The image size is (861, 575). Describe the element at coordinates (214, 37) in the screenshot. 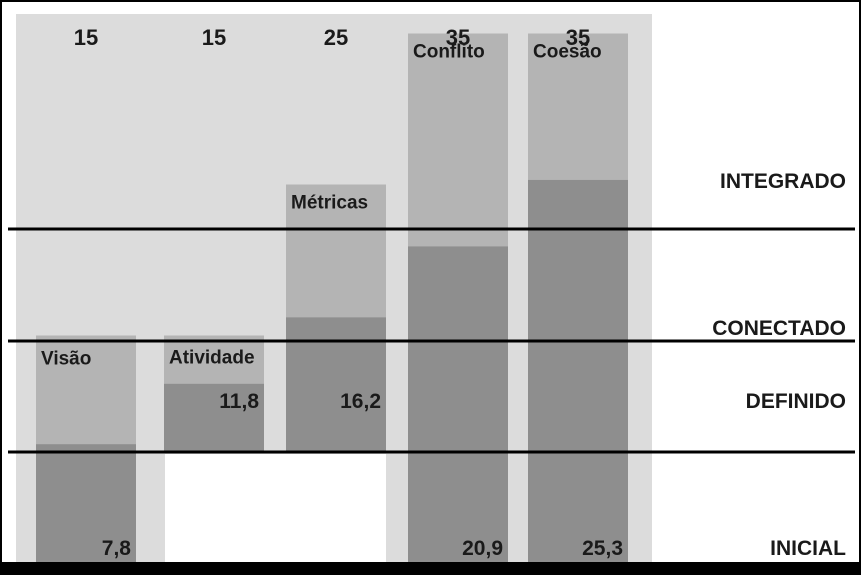

I see `max-label-2: 15` at that location.